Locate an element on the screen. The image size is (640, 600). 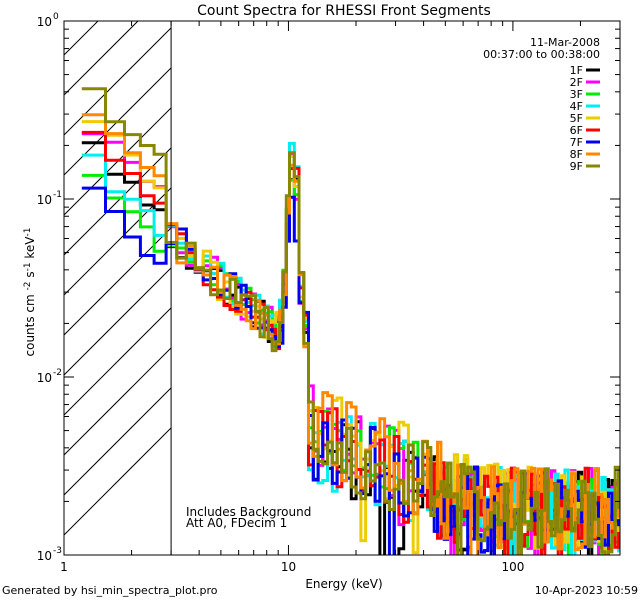
y-tick-exponent: -2 is located at coordinates (57, 373).